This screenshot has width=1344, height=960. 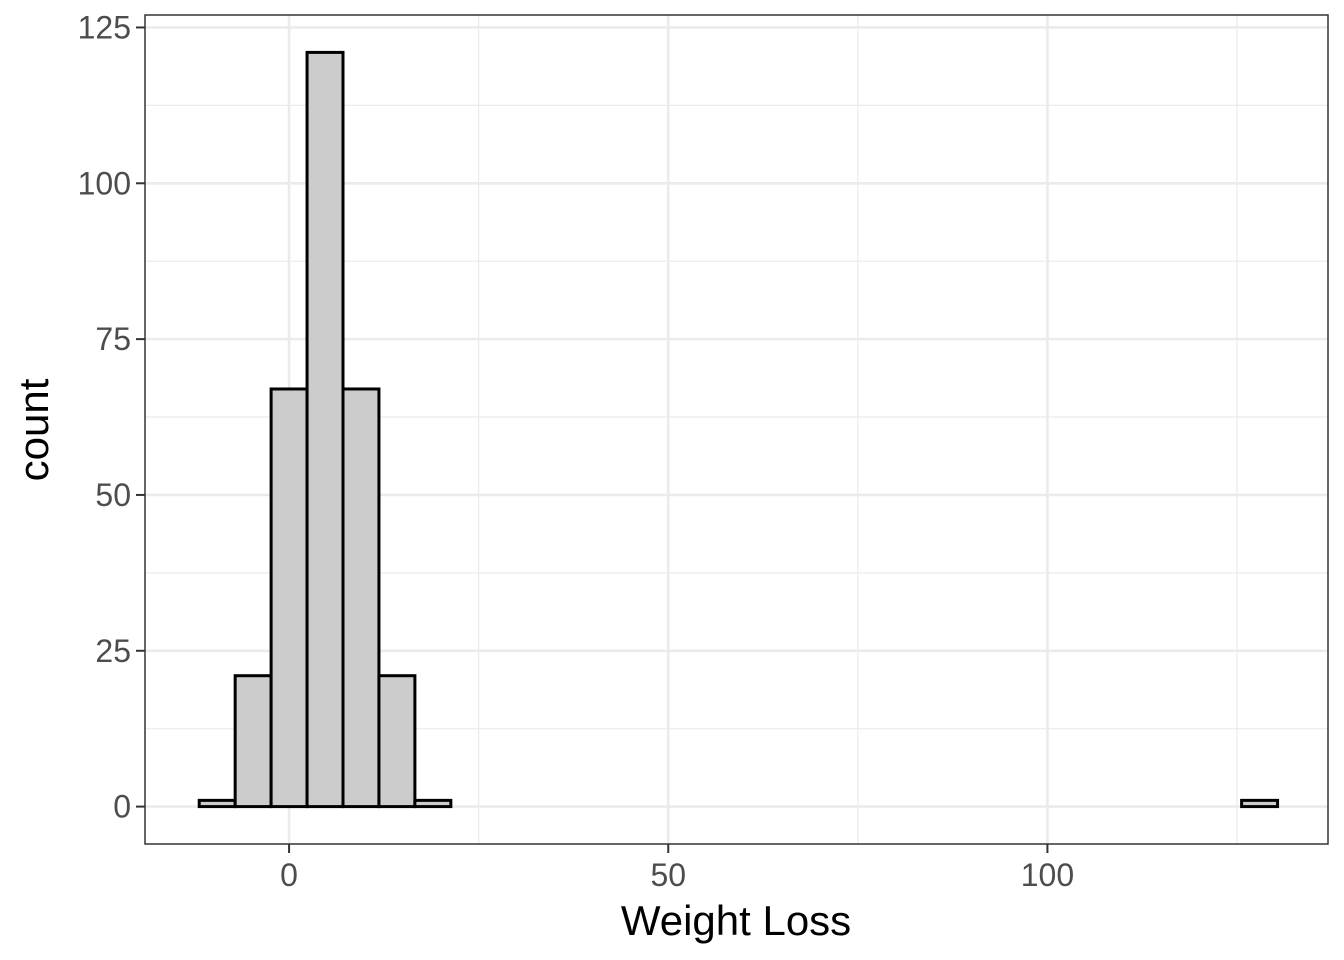 I want to click on y-tick-label: 100, so click(x=104, y=183).